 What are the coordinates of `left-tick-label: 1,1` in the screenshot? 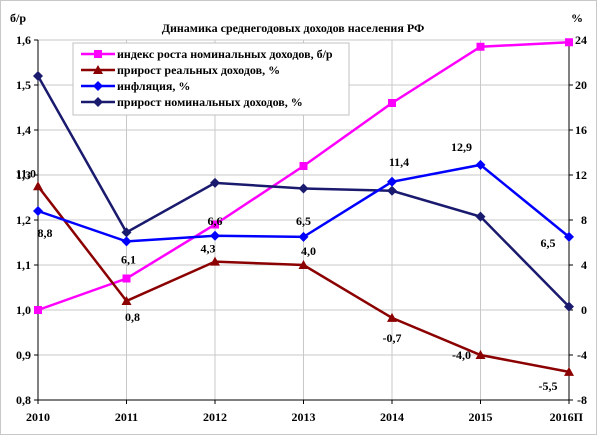 It's located at (23, 265).